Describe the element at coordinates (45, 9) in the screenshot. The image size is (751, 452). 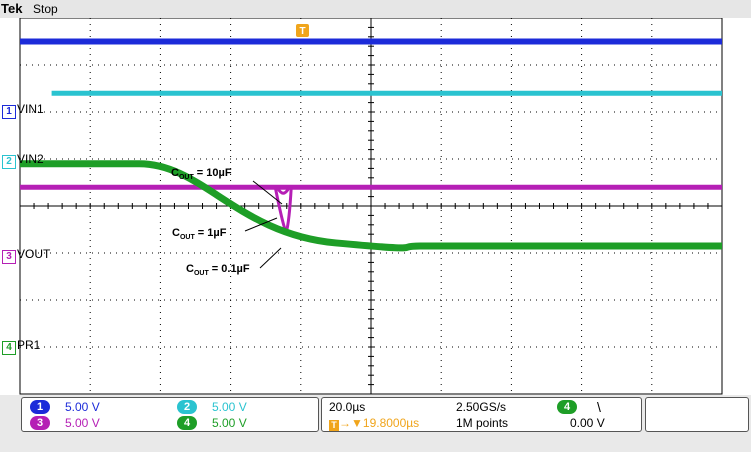
I see `acquisition-state: Stop` at that location.